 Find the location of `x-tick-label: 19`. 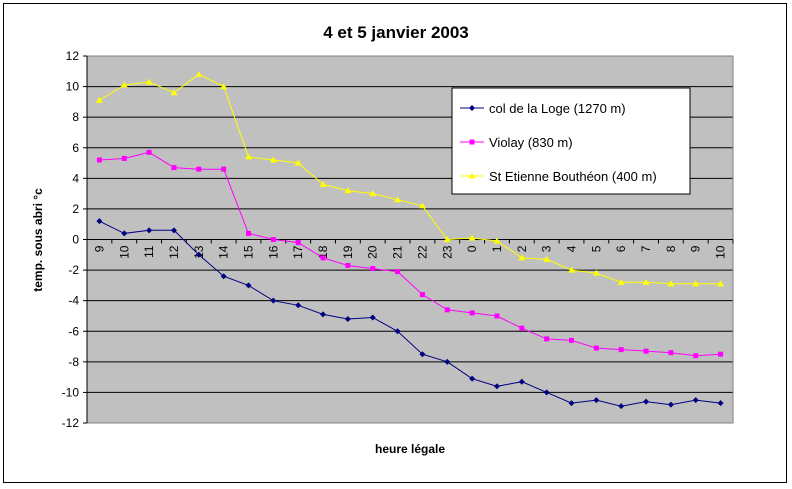

x-tick-label: 19 is located at coordinates (348, 252).